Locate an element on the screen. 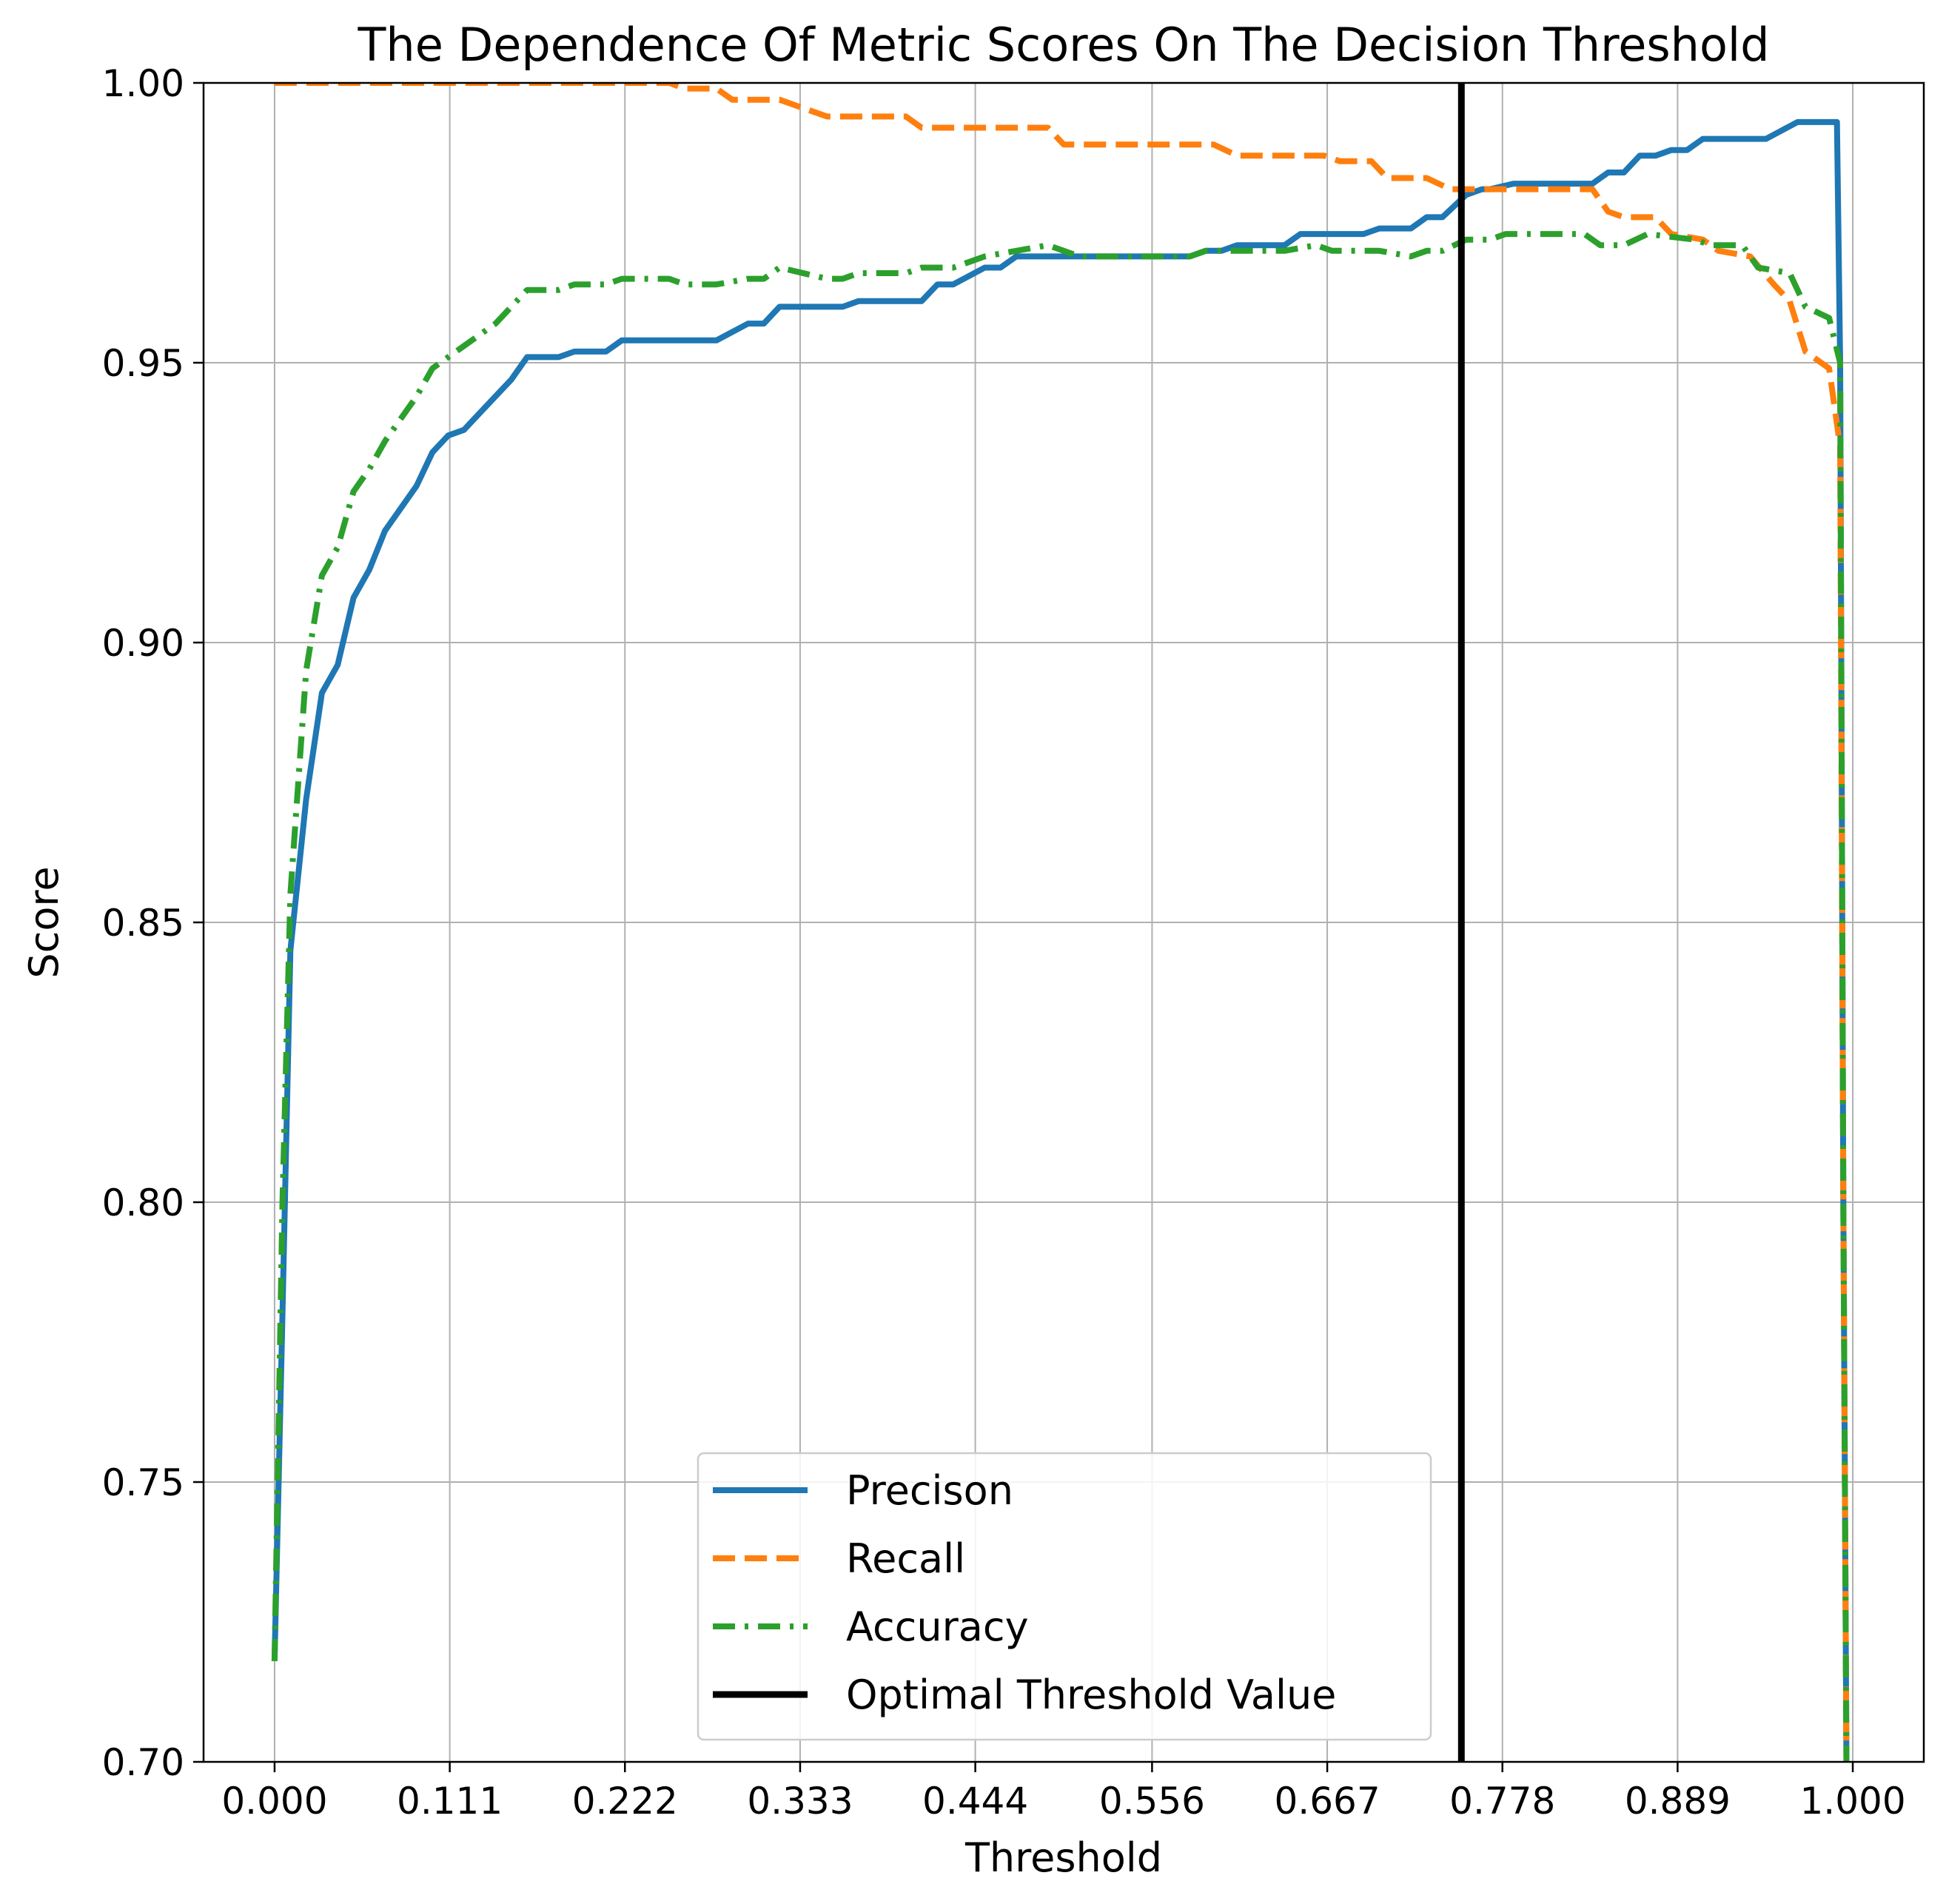 The image size is (1946, 1904). x-tick-label: 0.444 is located at coordinates (975, 1802).